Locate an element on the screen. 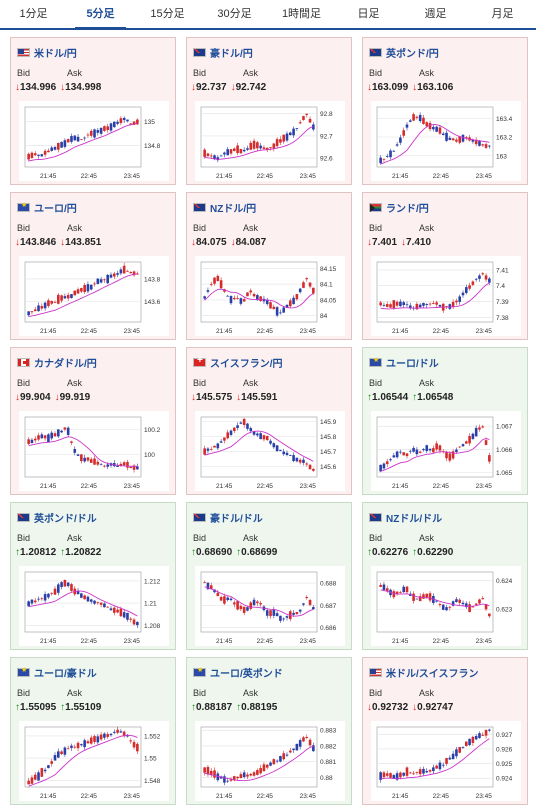  pair-name: カナダドル/円 is located at coordinates (65, 364).